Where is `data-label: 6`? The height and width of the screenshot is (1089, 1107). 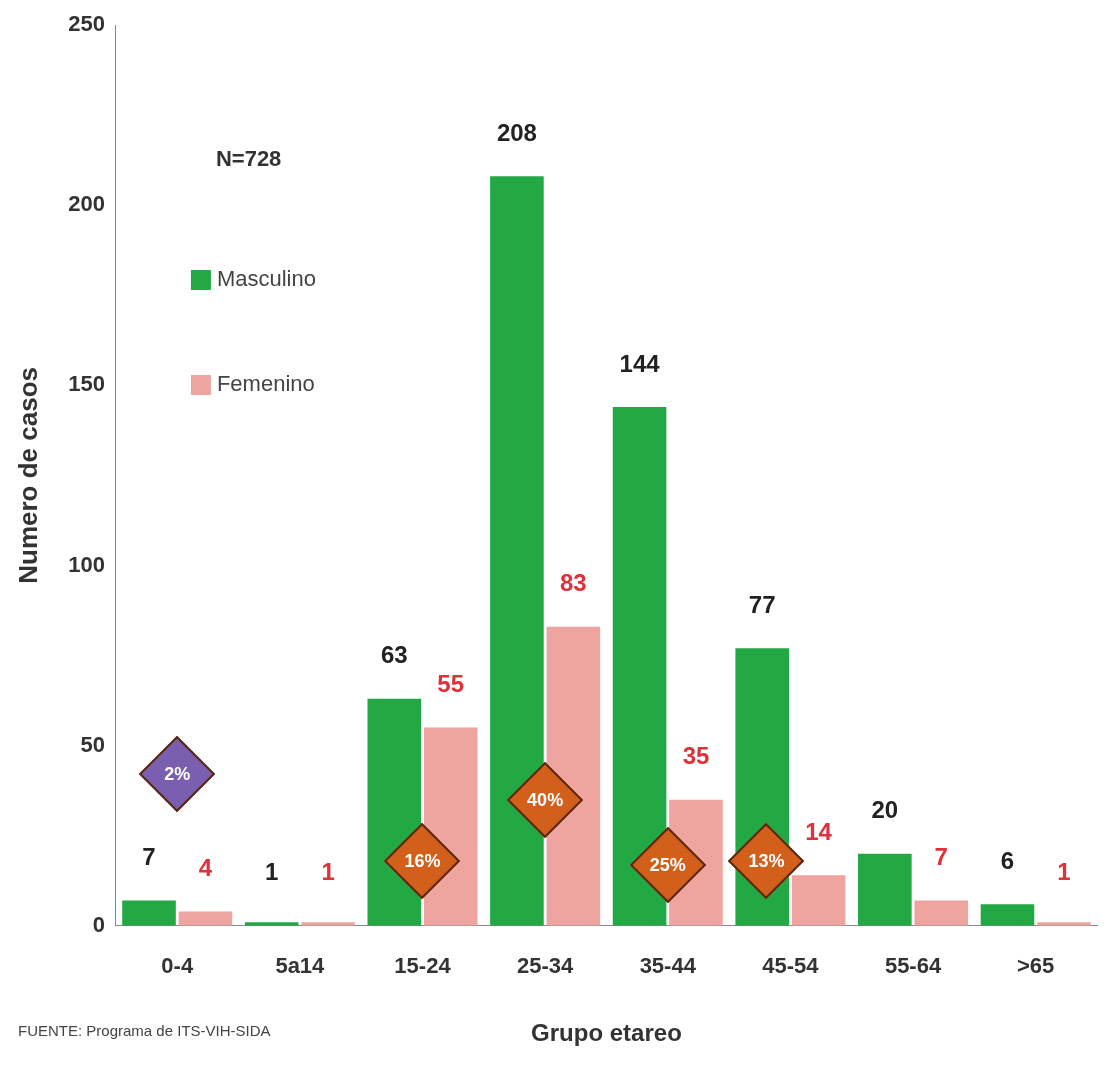 data-label: 6 is located at coordinates (1007, 860).